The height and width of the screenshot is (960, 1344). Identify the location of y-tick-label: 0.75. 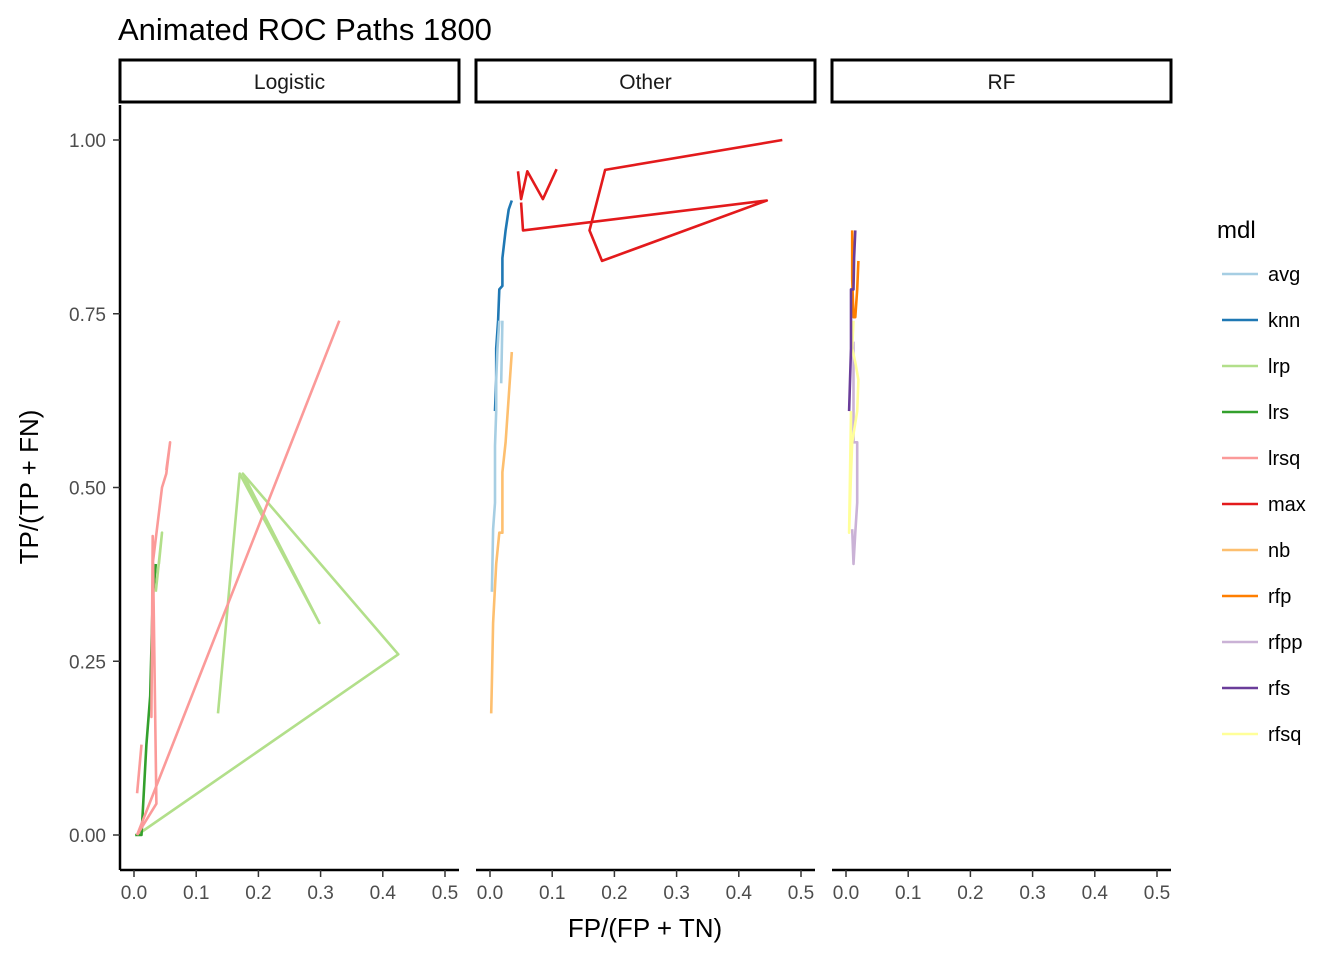
(87, 315).